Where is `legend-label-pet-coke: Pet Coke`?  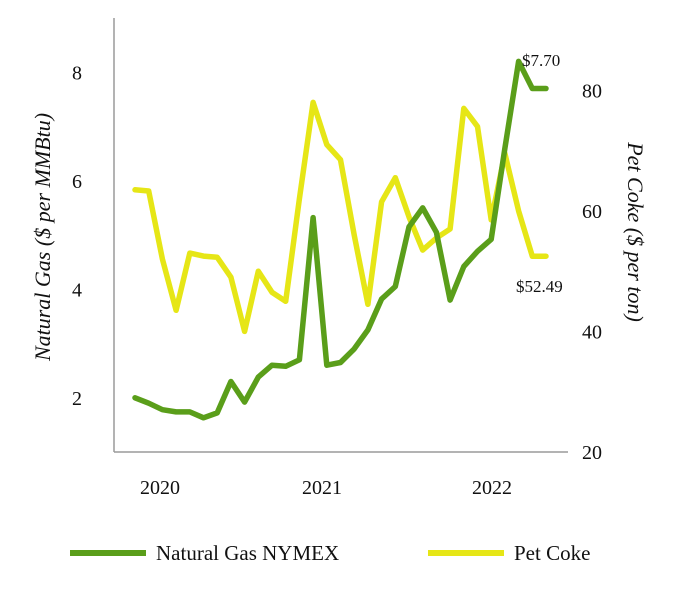 legend-label-pet-coke: Pet Coke is located at coordinates (552, 553).